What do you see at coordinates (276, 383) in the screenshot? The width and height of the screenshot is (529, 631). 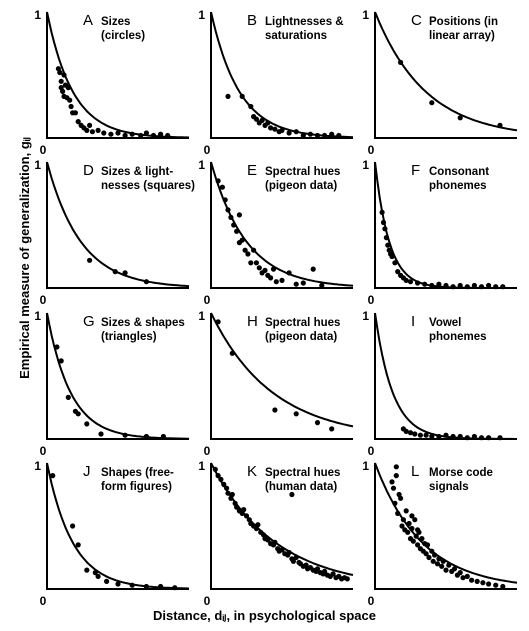 I see `panel-h: 1 0 H Spectral hues (pigeon data)` at bounding box center [276, 383].